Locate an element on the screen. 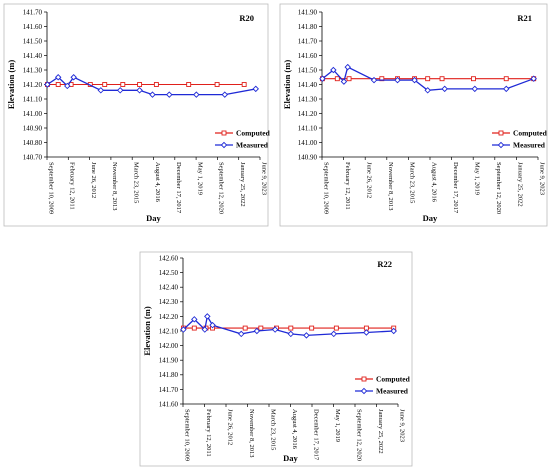  panel-title: R20 is located at coordinates (246, 18).